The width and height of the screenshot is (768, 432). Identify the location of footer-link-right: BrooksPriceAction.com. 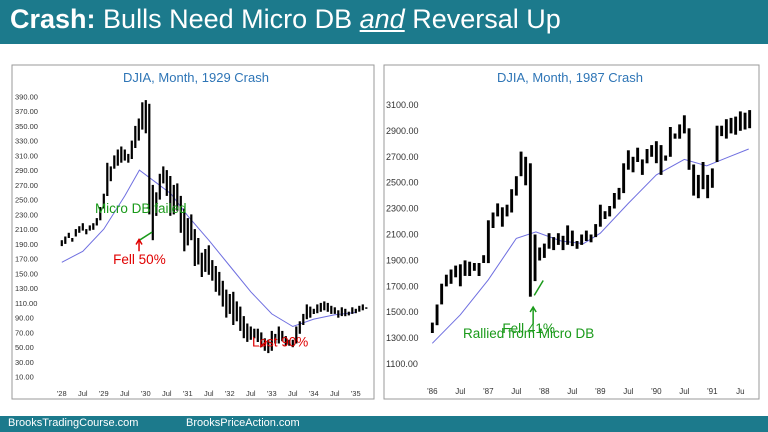
(243, 423).